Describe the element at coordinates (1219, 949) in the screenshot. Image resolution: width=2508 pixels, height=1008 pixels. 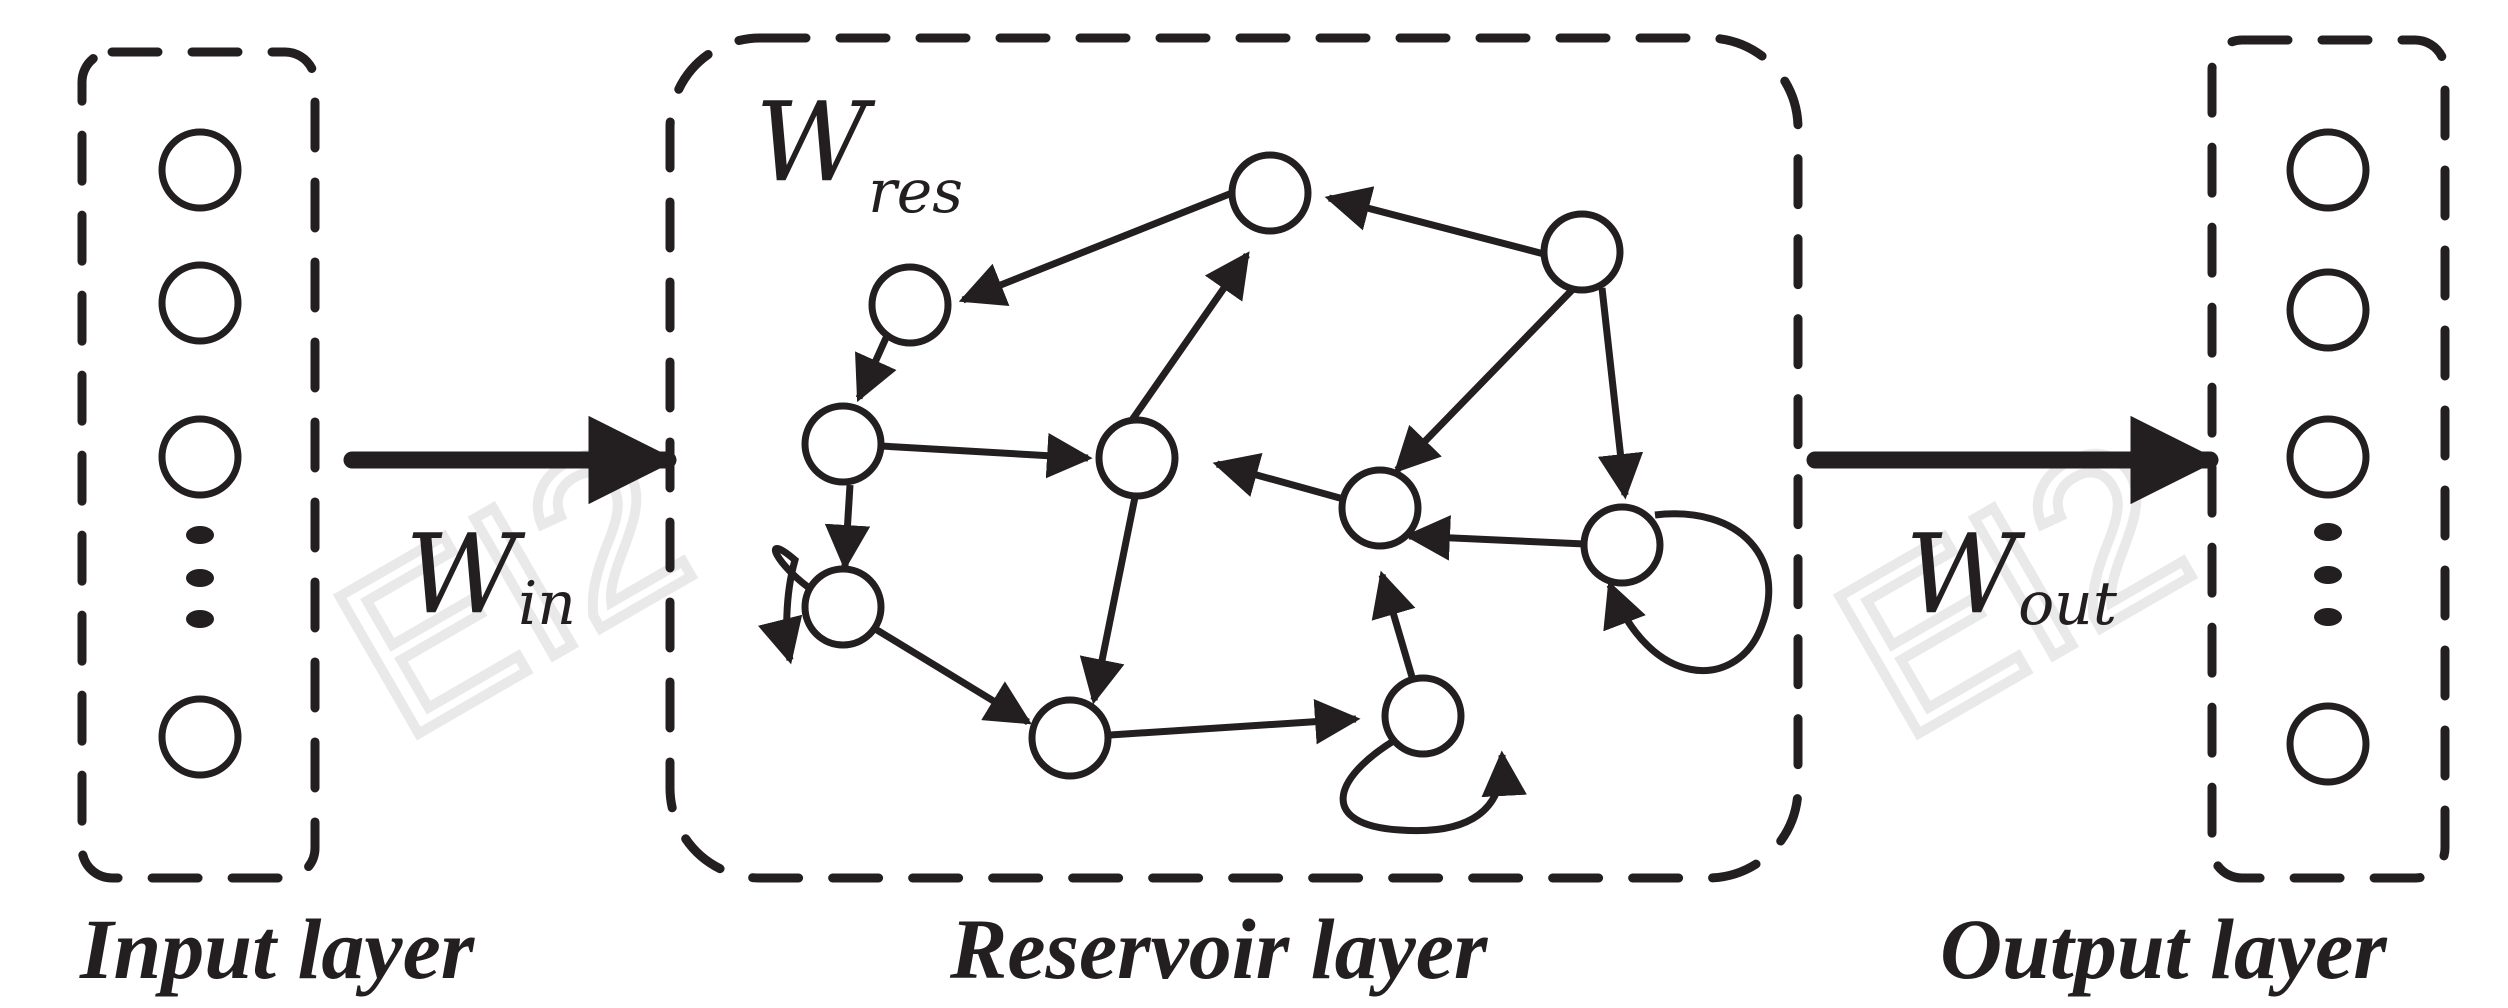
I see `reservoir-layer-caption: Reservoir layer` at that location.